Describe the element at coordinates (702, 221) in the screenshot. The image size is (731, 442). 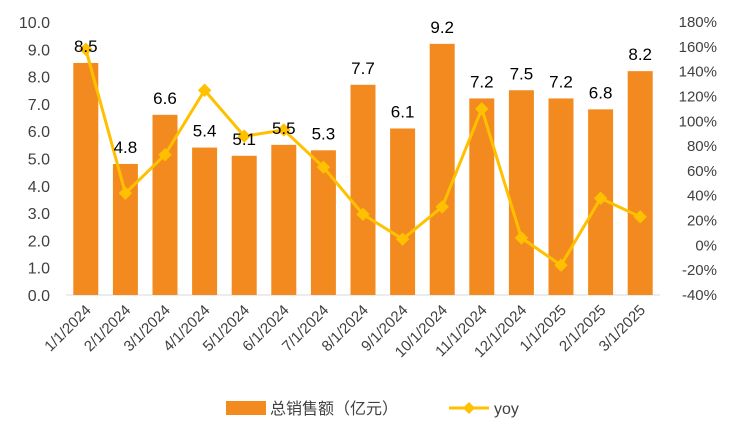
I see `y-right-tick-label: 20%` at that location.